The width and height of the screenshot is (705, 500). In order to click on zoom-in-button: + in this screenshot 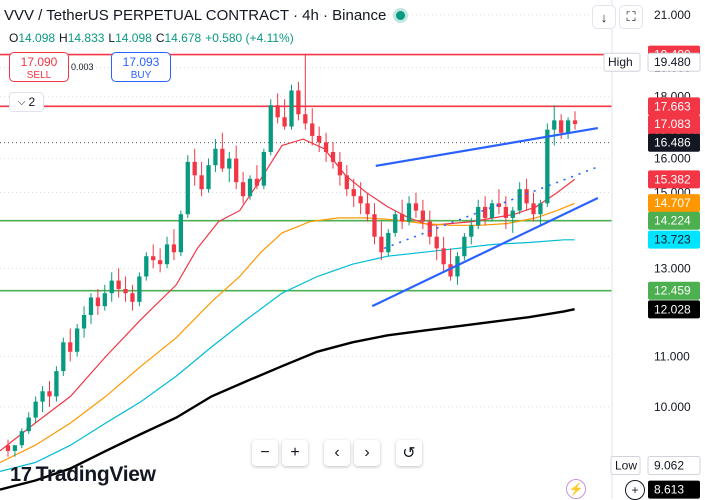, I will do `click(295, 453)`.